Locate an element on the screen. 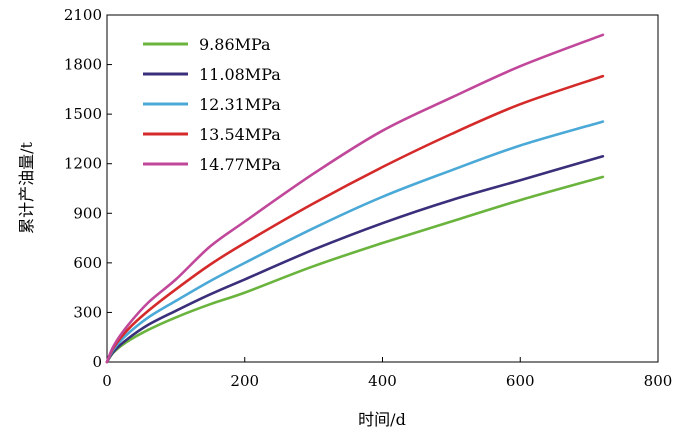 Image resolution: width=700 pixels, height=445 pixels. y-axis-label: 累计产油量/t is located at coordinates (26, 188).